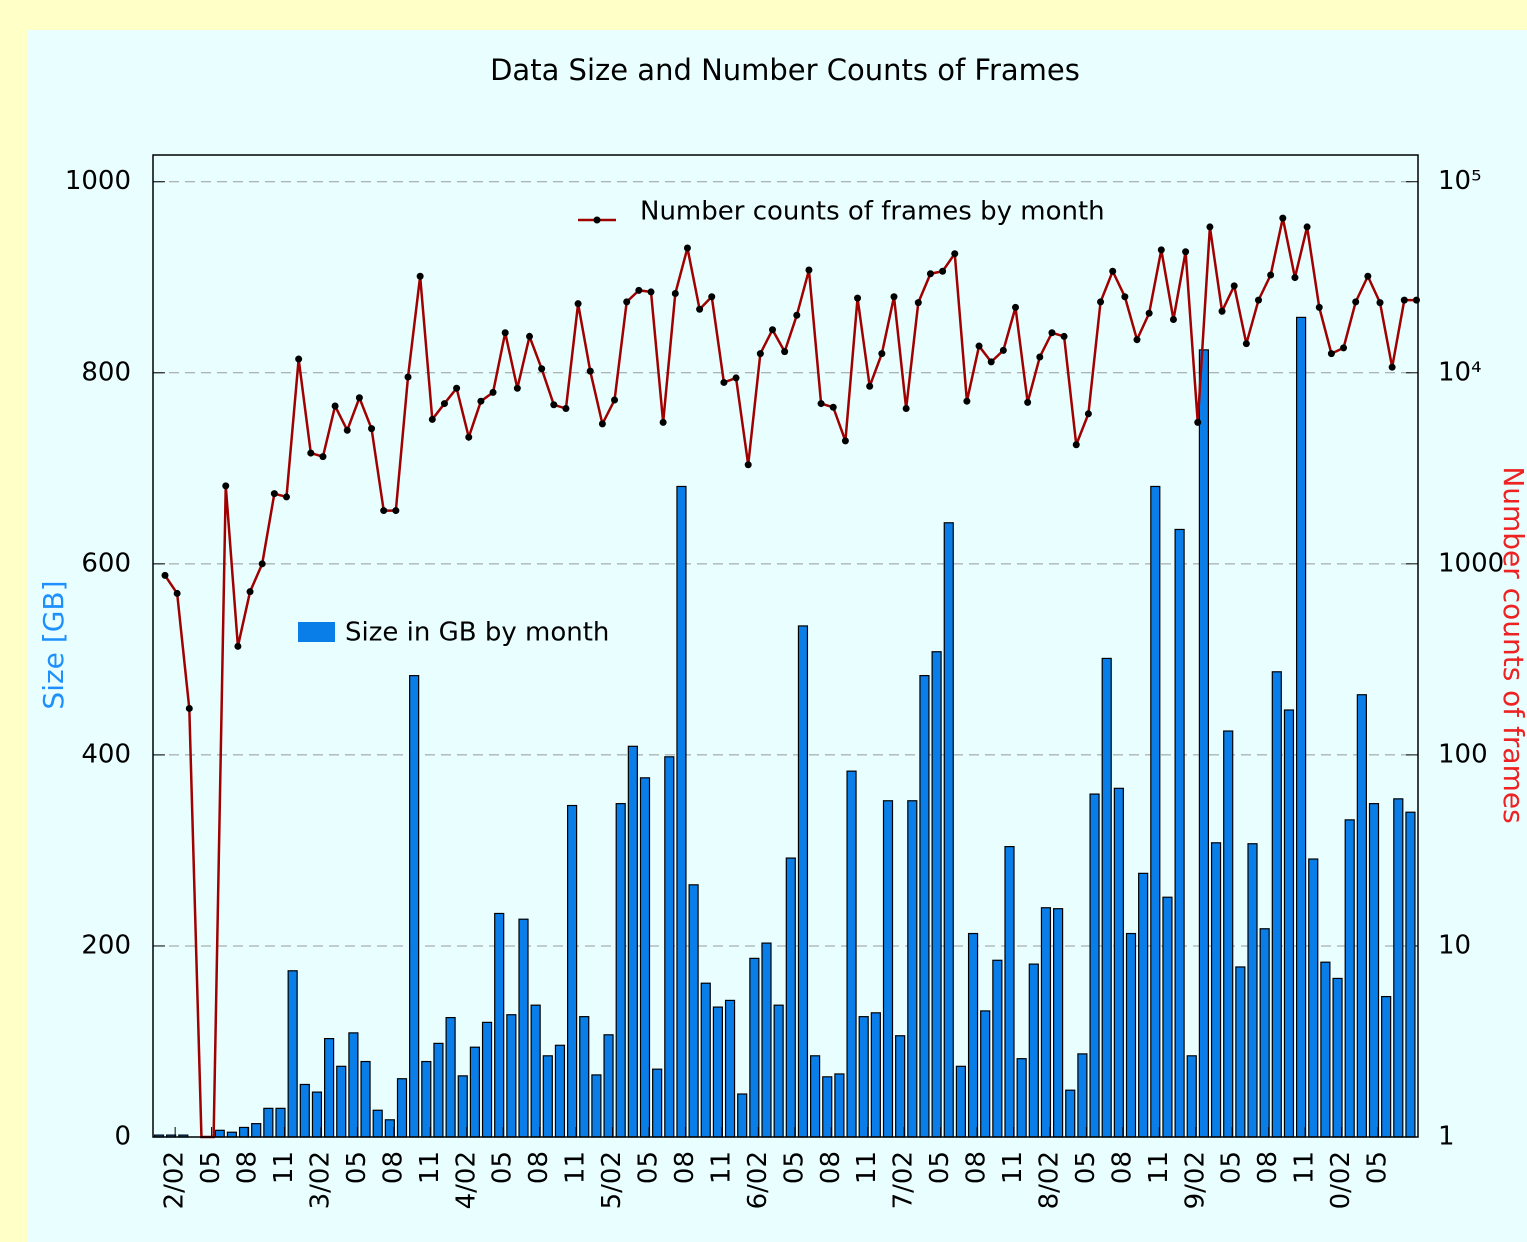 This screenshot has height=1242, width=1527. I want to click on x-tick-label: 5/02, so click(612, 1180).